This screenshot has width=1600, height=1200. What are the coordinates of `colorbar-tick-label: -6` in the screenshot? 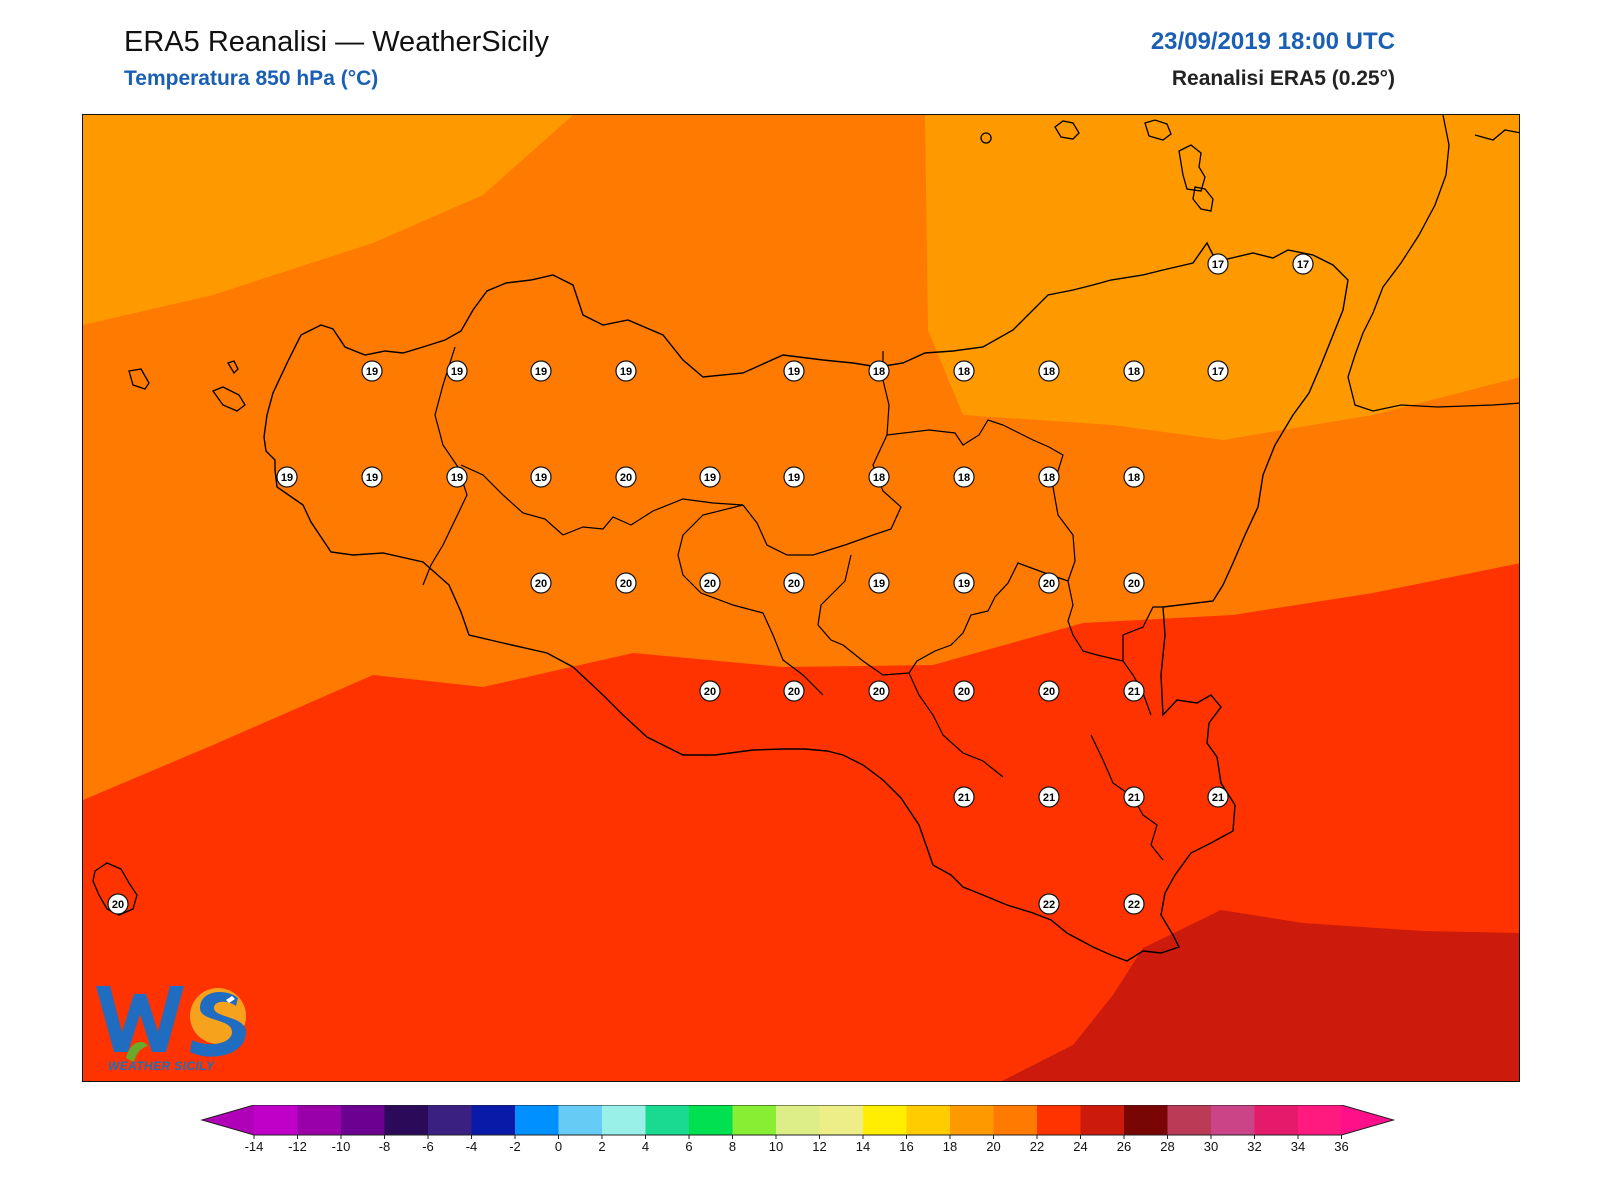 It's located at (428, 1146).